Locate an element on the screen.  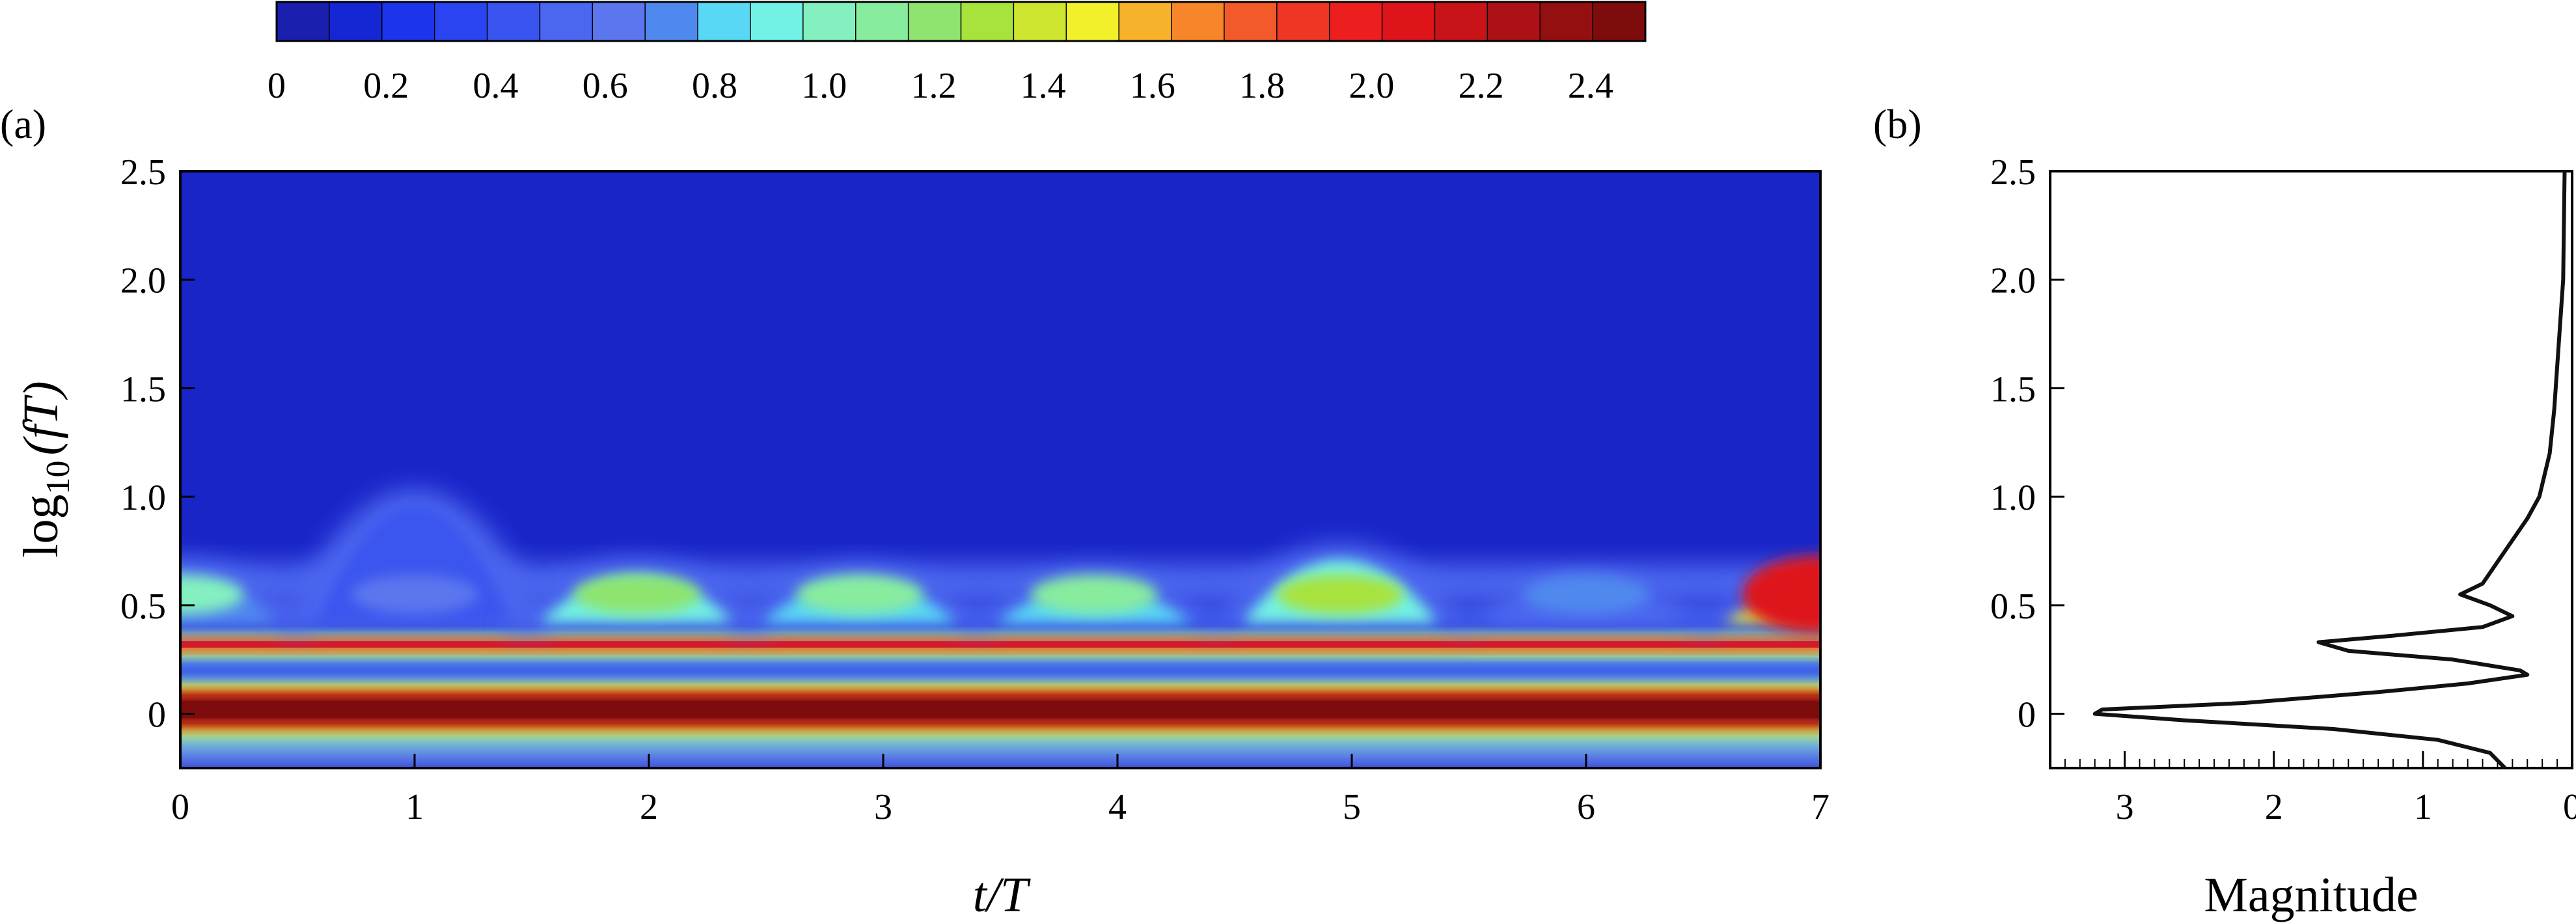
spectrum-y-ticks: 0 0.5 1.0 1.5 2.0 2.5 is located at coordinates (2027, 444).